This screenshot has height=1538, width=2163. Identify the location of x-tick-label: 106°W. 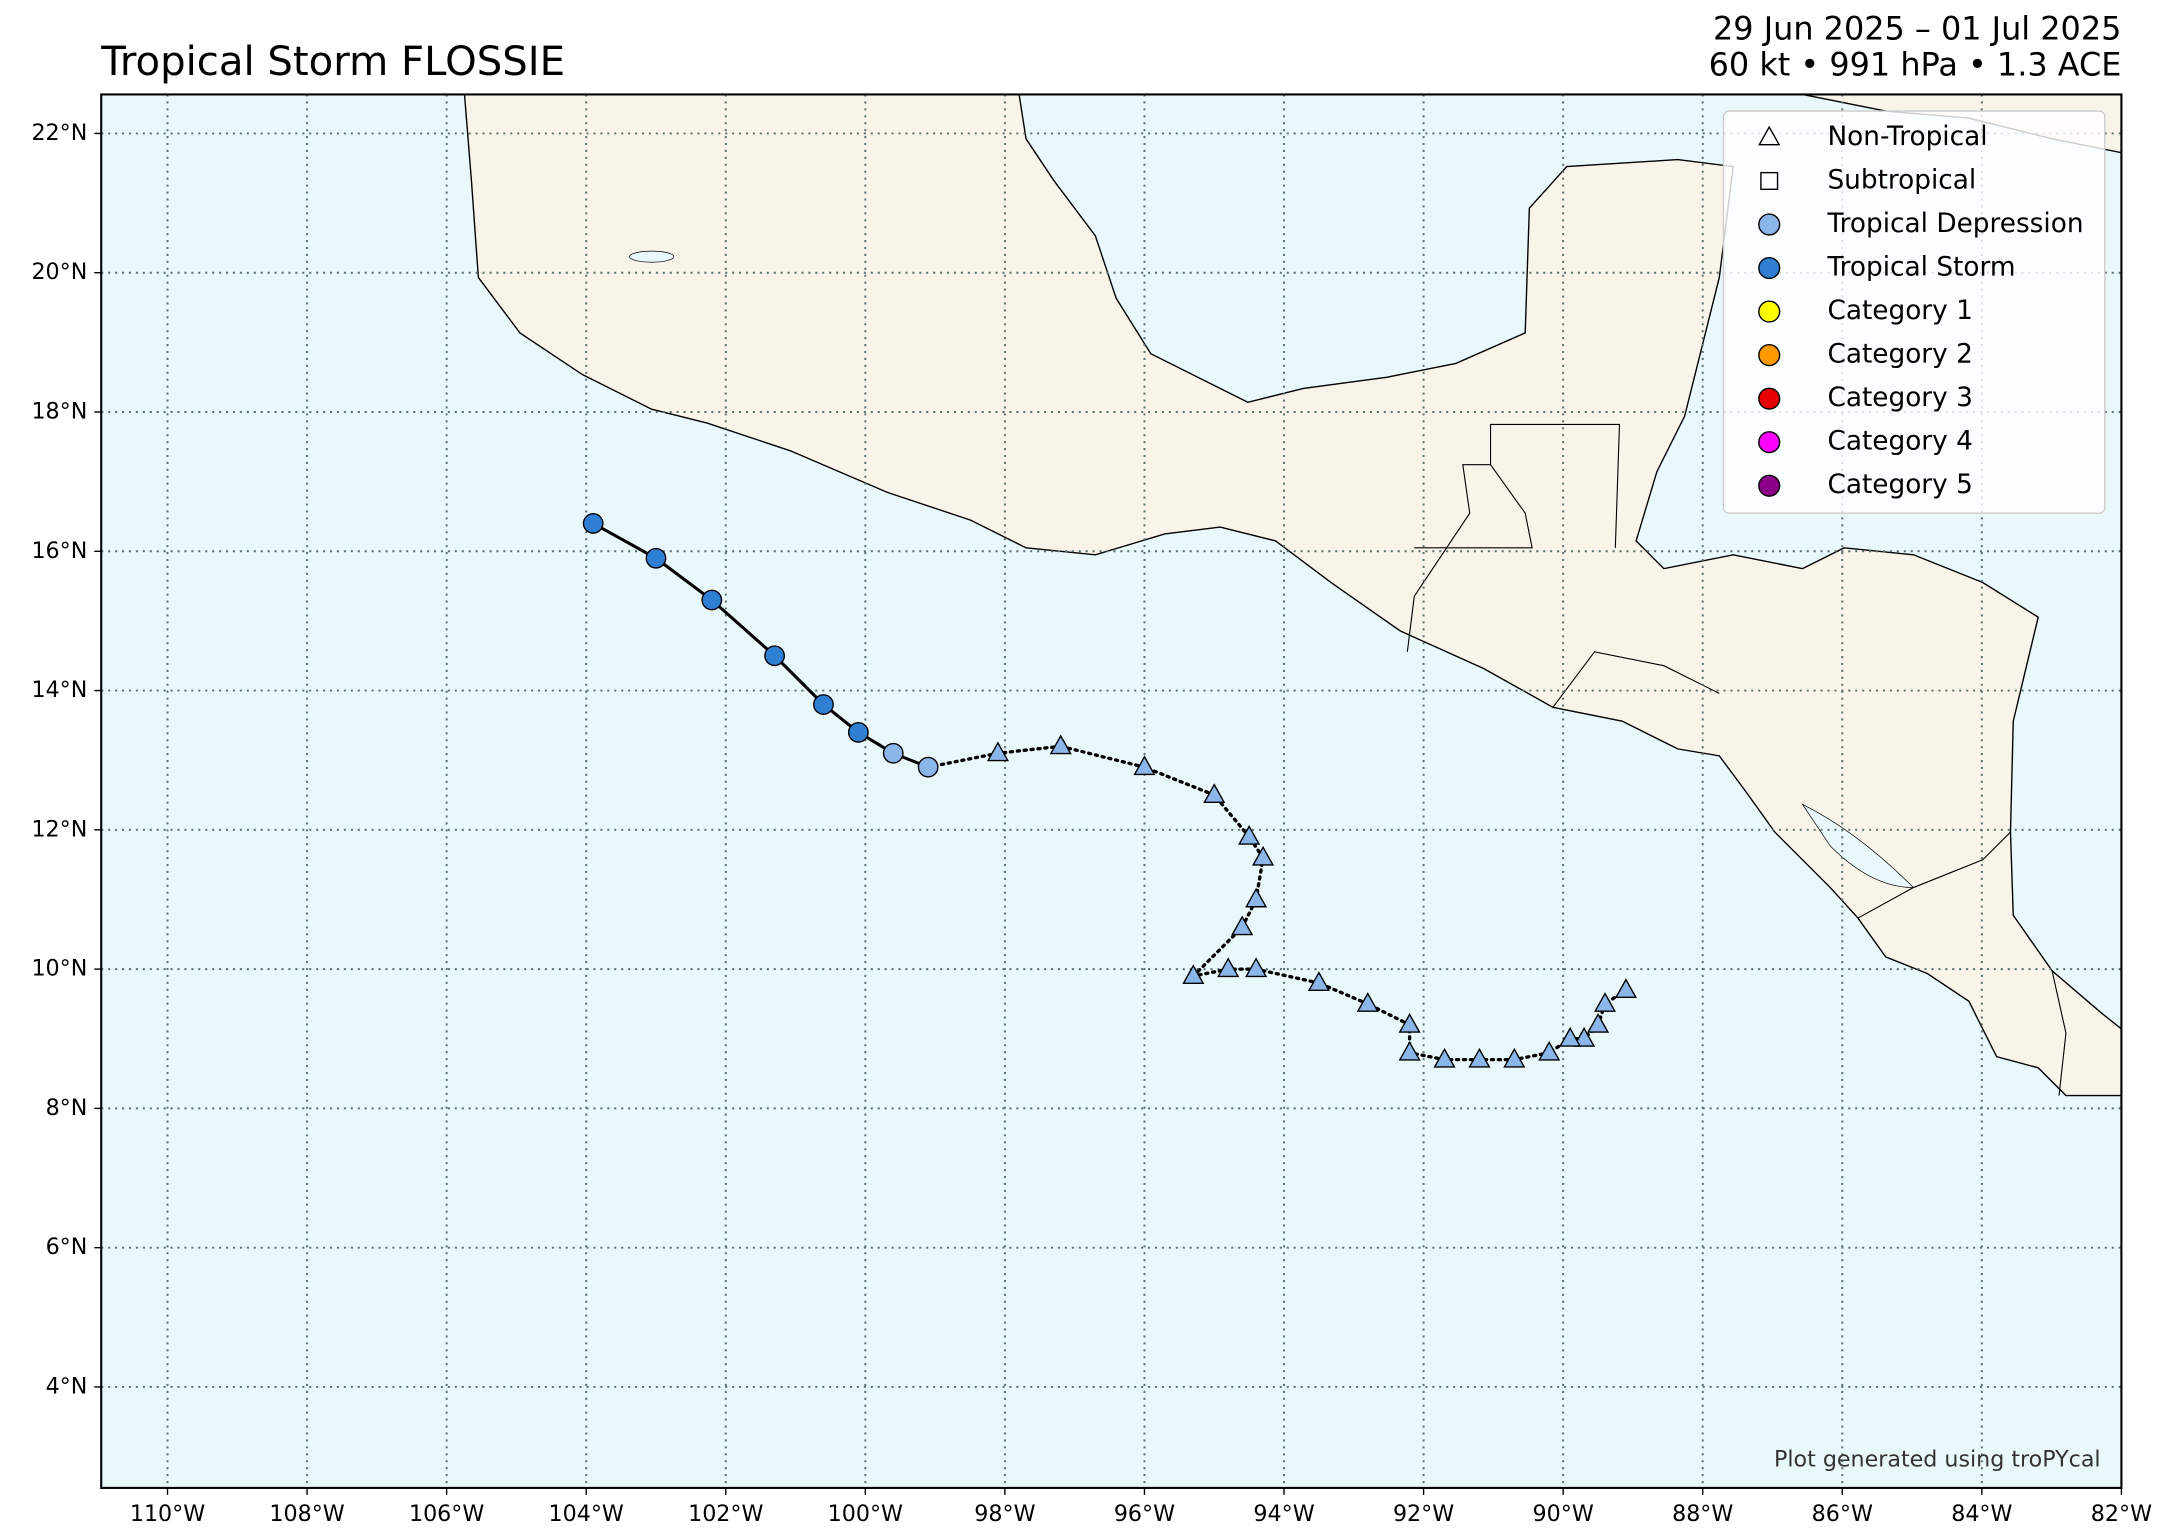
(446, 1514).